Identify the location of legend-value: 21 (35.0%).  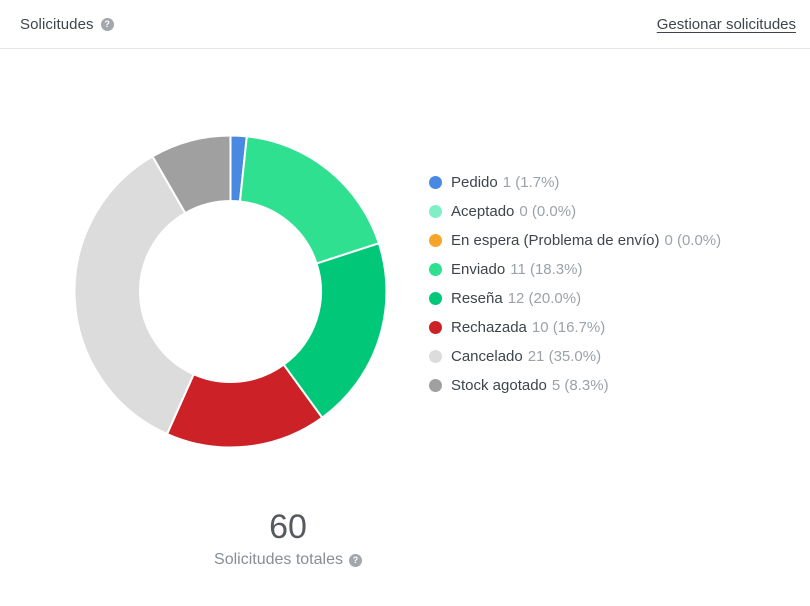
(564, 356).